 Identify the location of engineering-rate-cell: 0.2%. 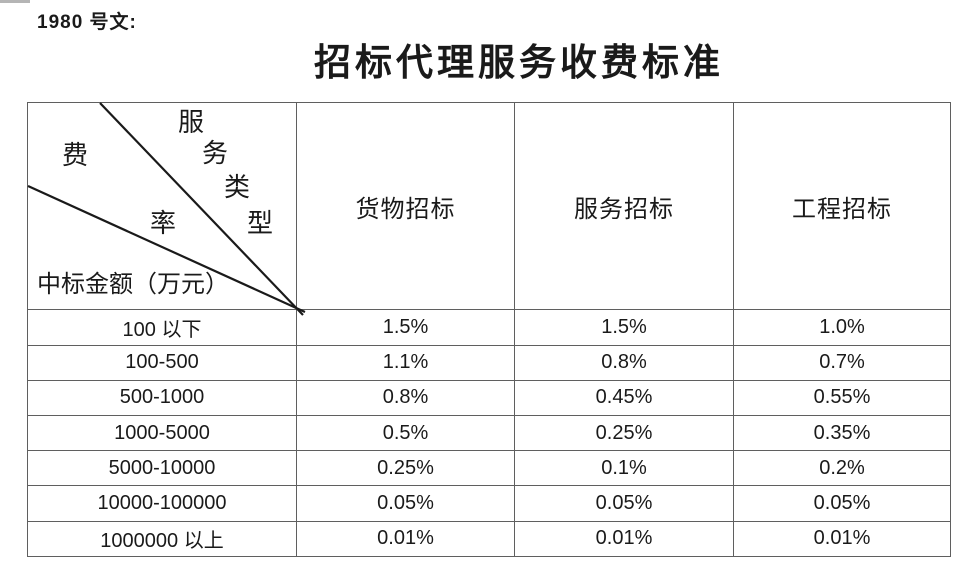
(842, 468).